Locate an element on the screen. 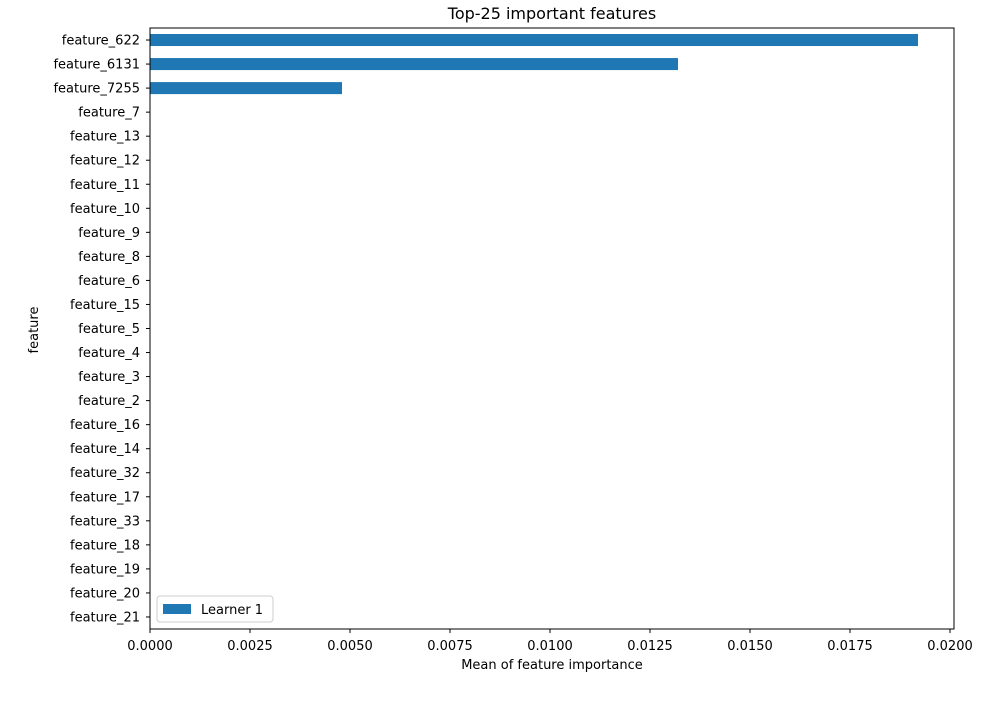  y-tick-label: feature_17 is located at coordinates (105, 497).